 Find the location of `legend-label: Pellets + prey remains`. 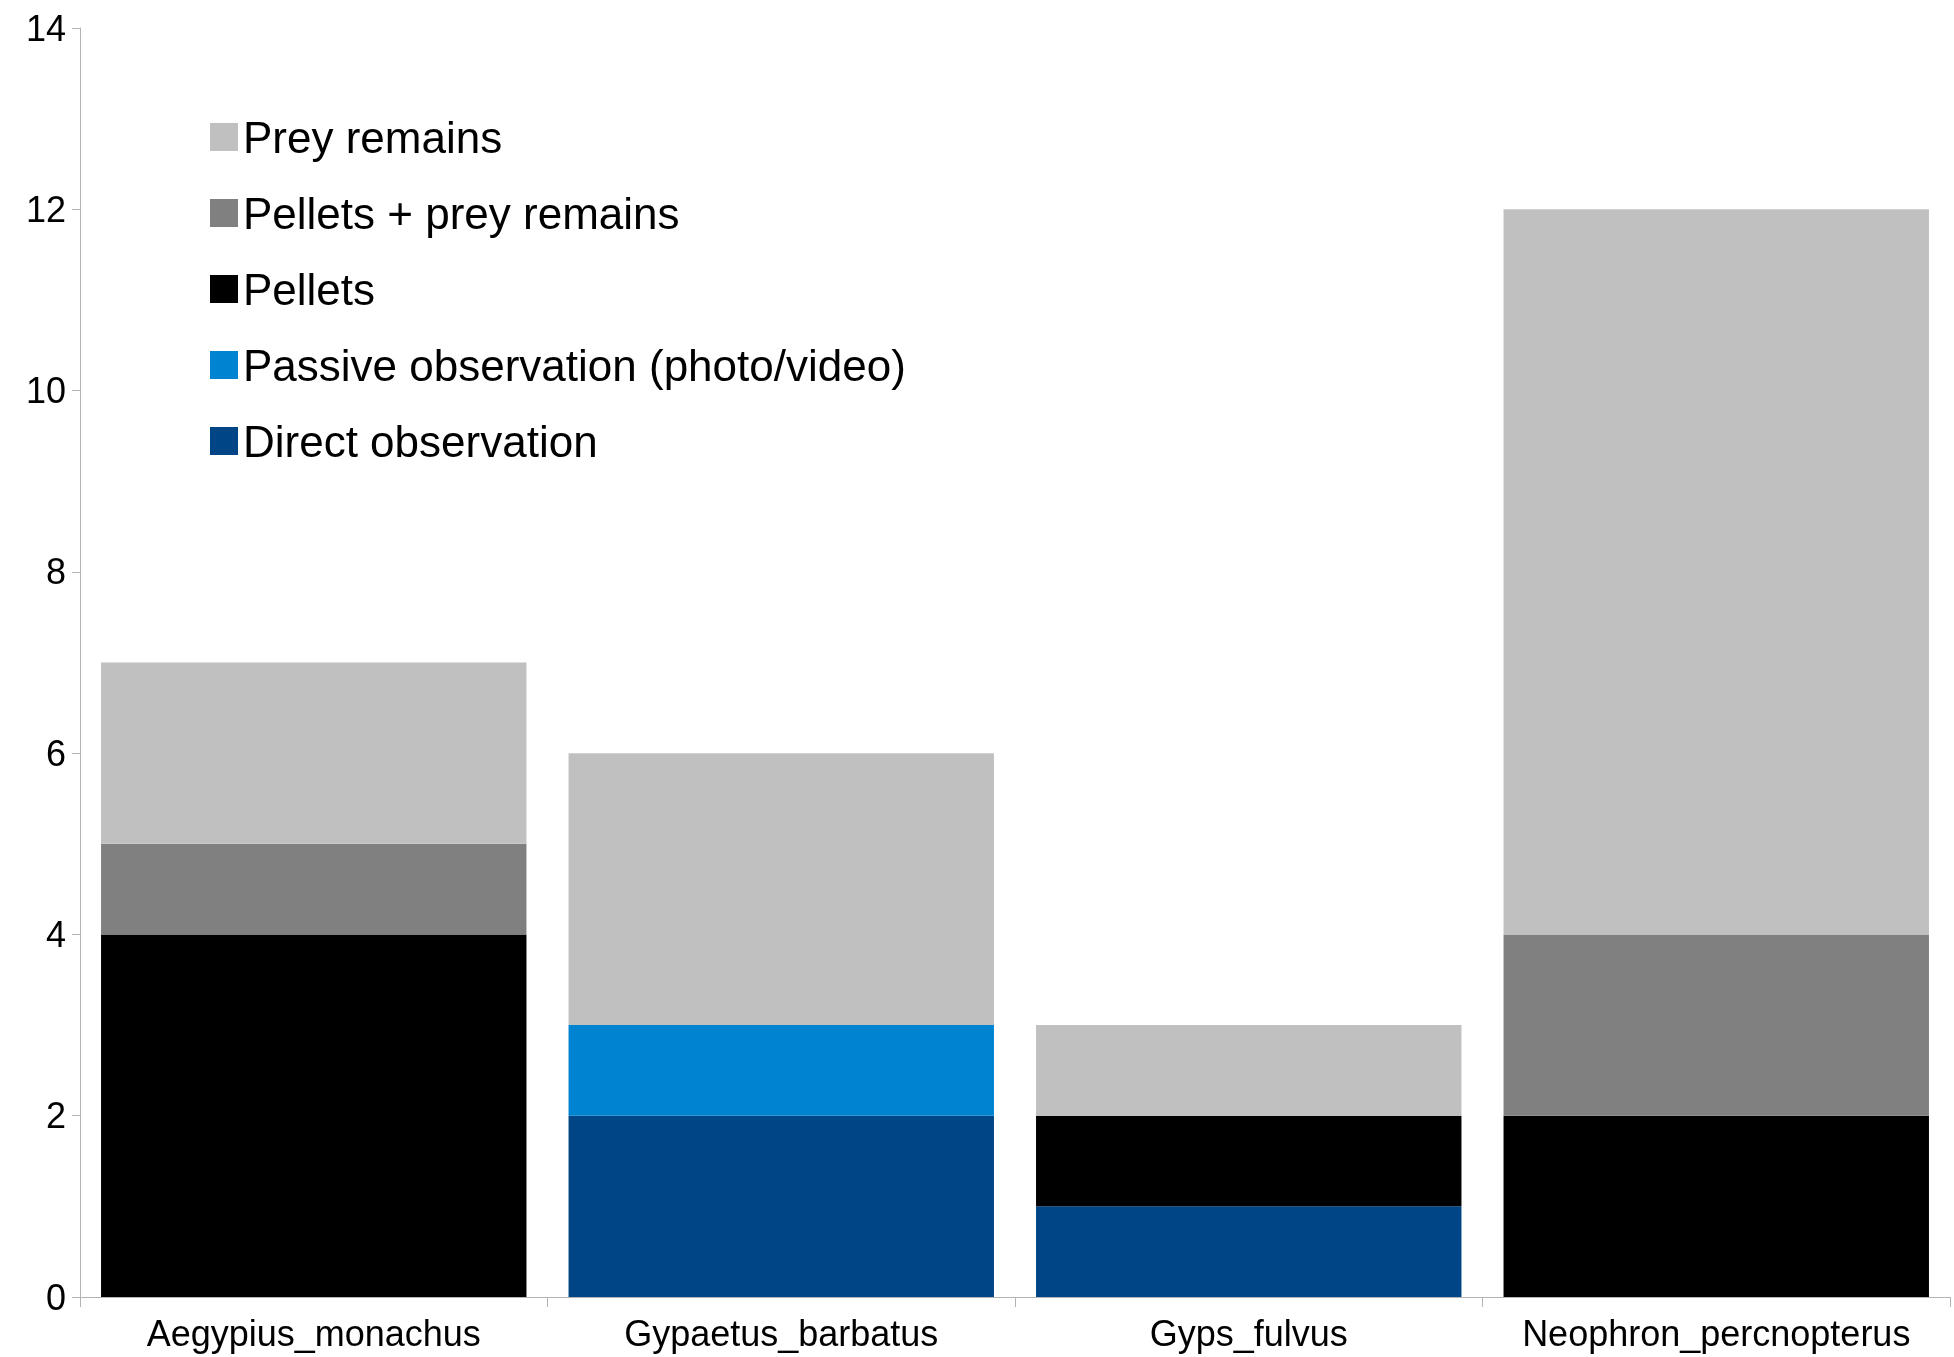

legend-label: Pellets + prey remains is located at coordinates (461, 213).